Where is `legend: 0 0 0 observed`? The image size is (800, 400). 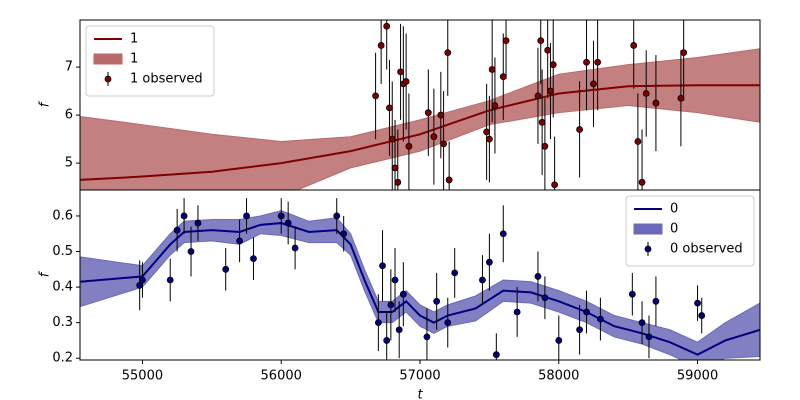 legend: 0 0 0 observed is located at coordinates (690, 231).